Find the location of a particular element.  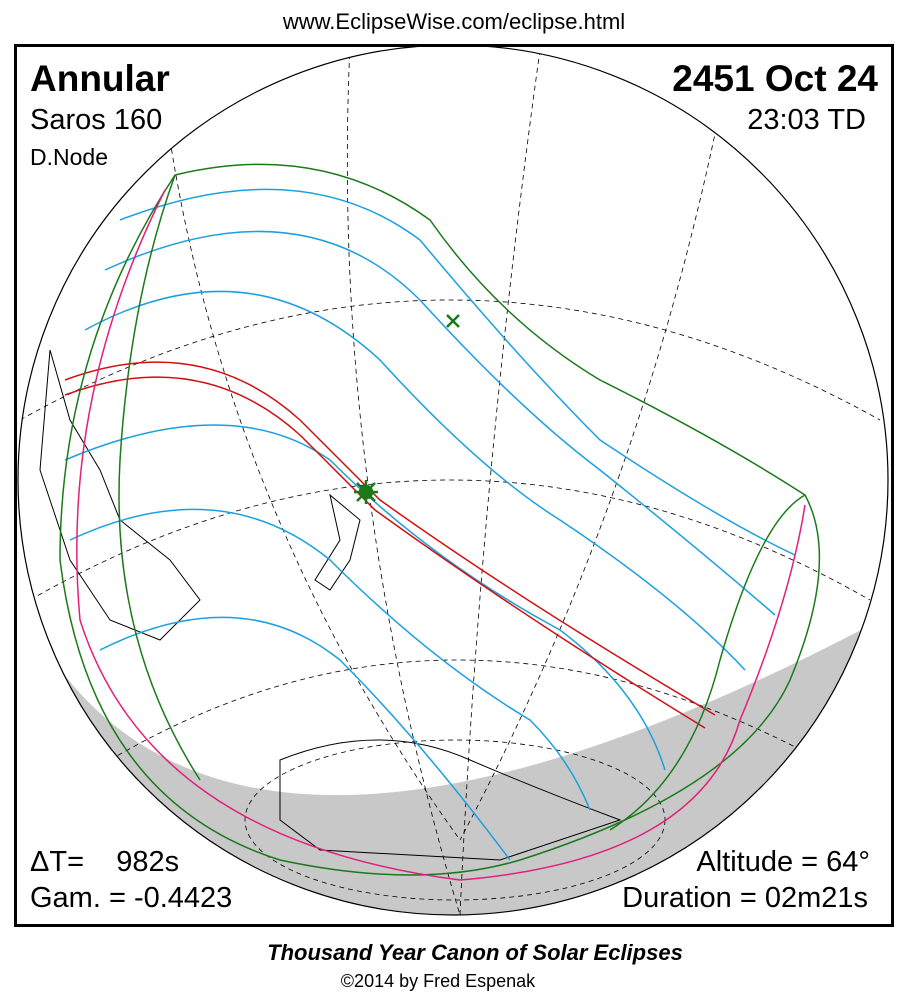

date: 2451 Oct 24 is located at coordinates (775, 78).